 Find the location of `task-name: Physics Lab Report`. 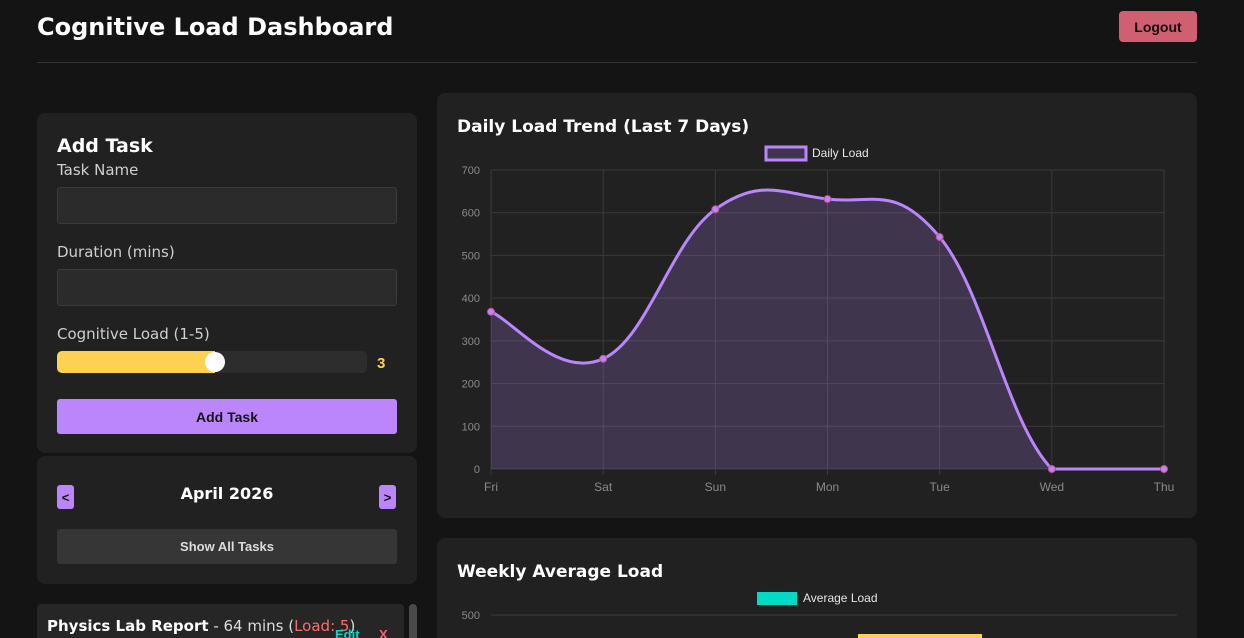

task-name: Physics Lab Report is located at coordinates (128, 626).